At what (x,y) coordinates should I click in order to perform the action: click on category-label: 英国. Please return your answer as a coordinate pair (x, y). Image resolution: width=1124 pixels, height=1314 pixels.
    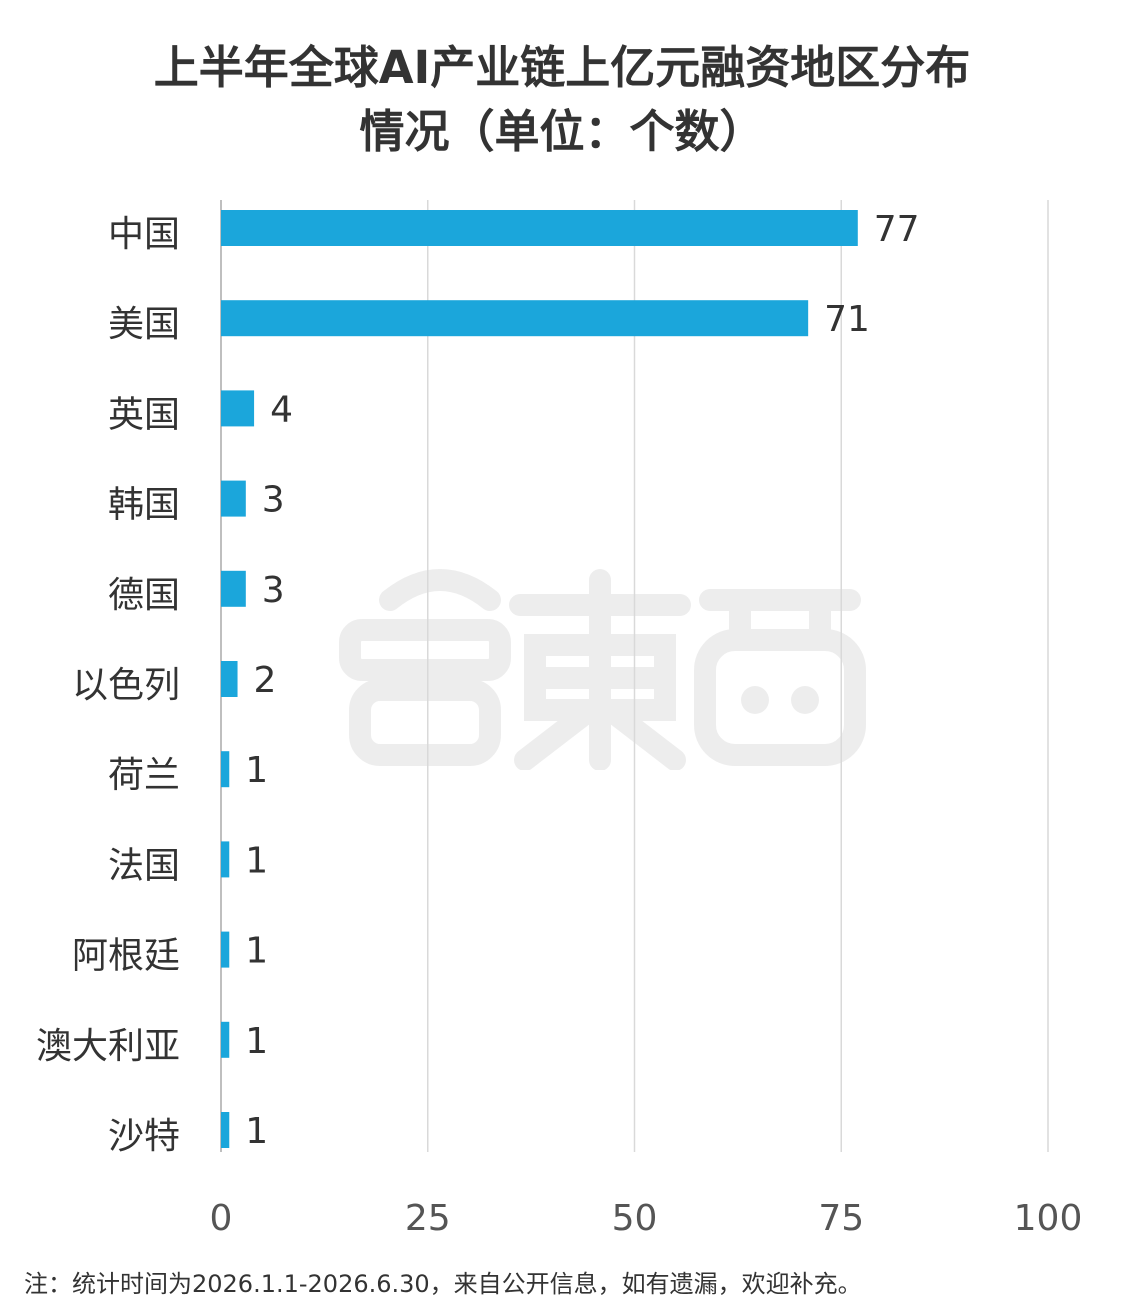
    Looking at the image, I should click on (144, 414).